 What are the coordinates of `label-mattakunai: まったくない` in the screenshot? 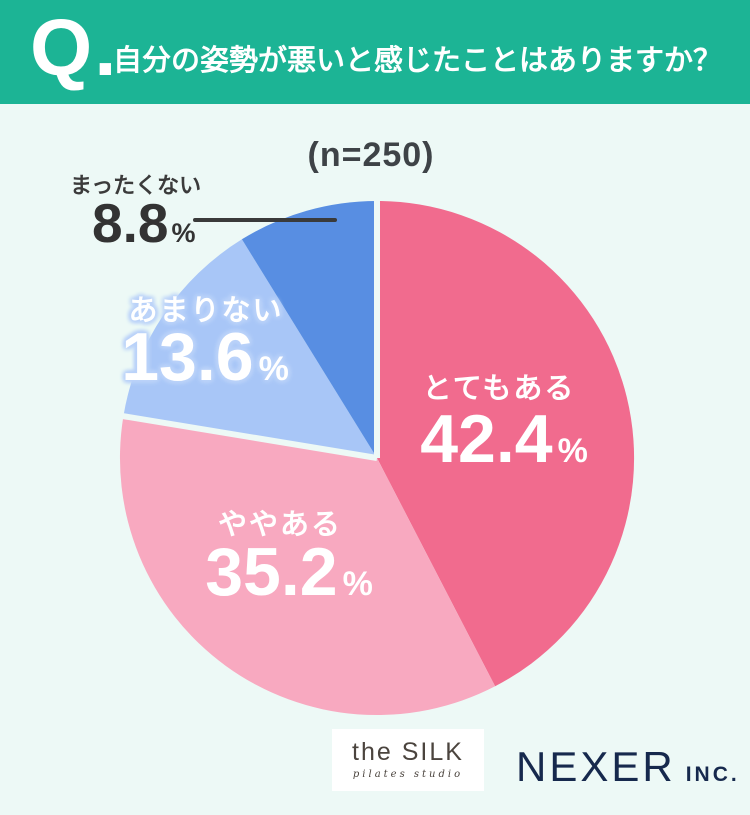 It's located at (136, 185).